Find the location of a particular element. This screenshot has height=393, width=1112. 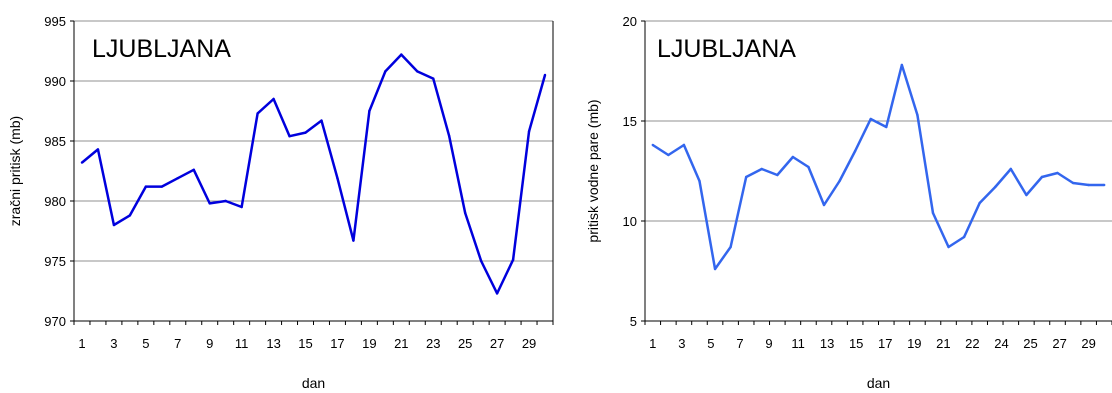

y-tick-label: 985 is located at coordinates (55, 141).